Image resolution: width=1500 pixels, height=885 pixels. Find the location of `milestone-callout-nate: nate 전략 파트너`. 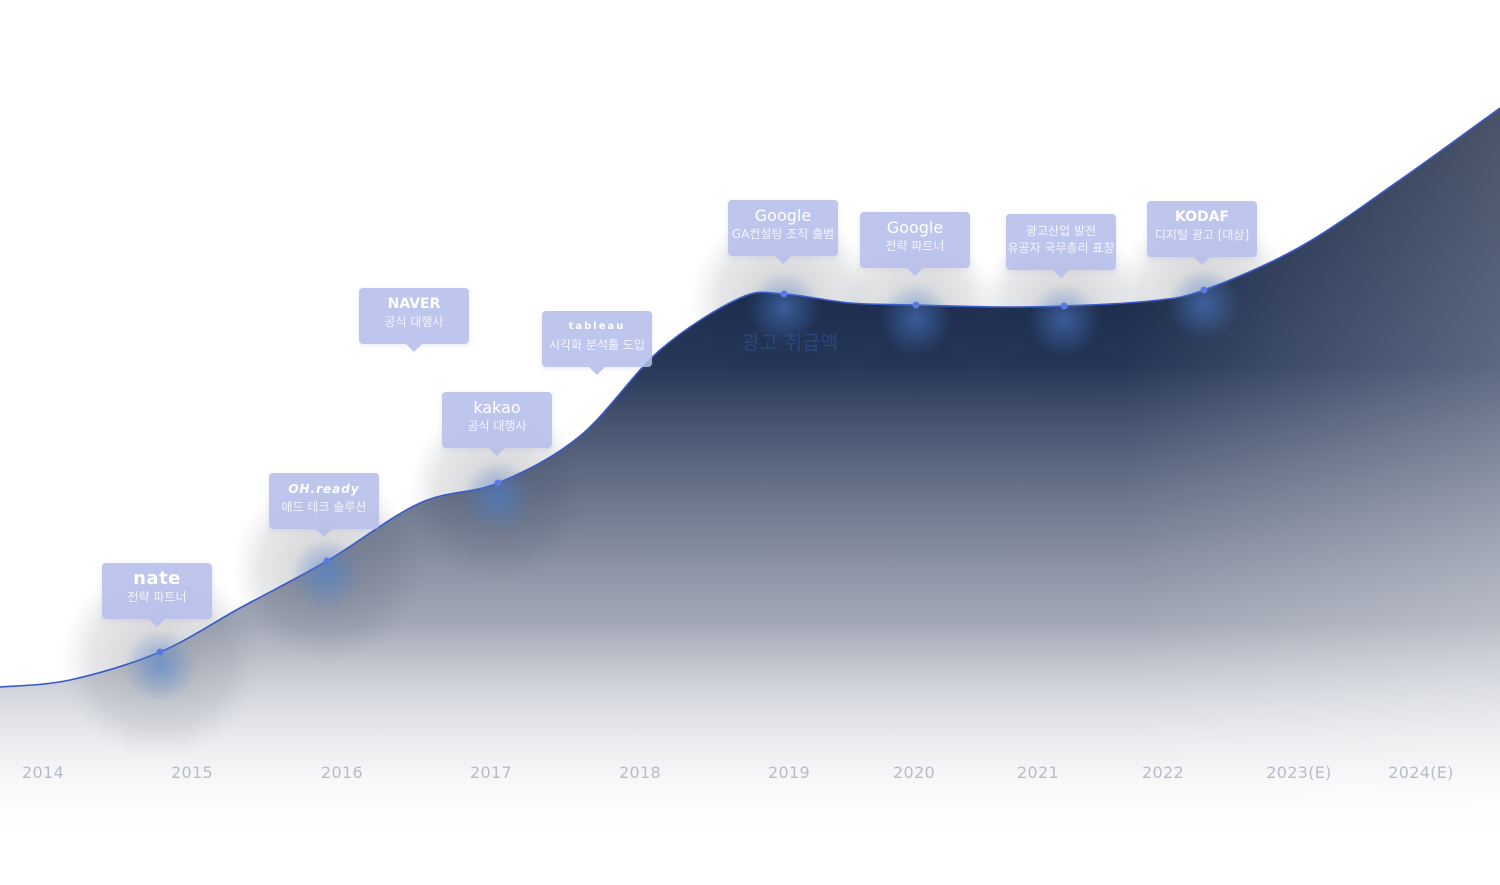

milestone-callout-nate: nate 전략 파트너 is located at coordinates (157, 595).